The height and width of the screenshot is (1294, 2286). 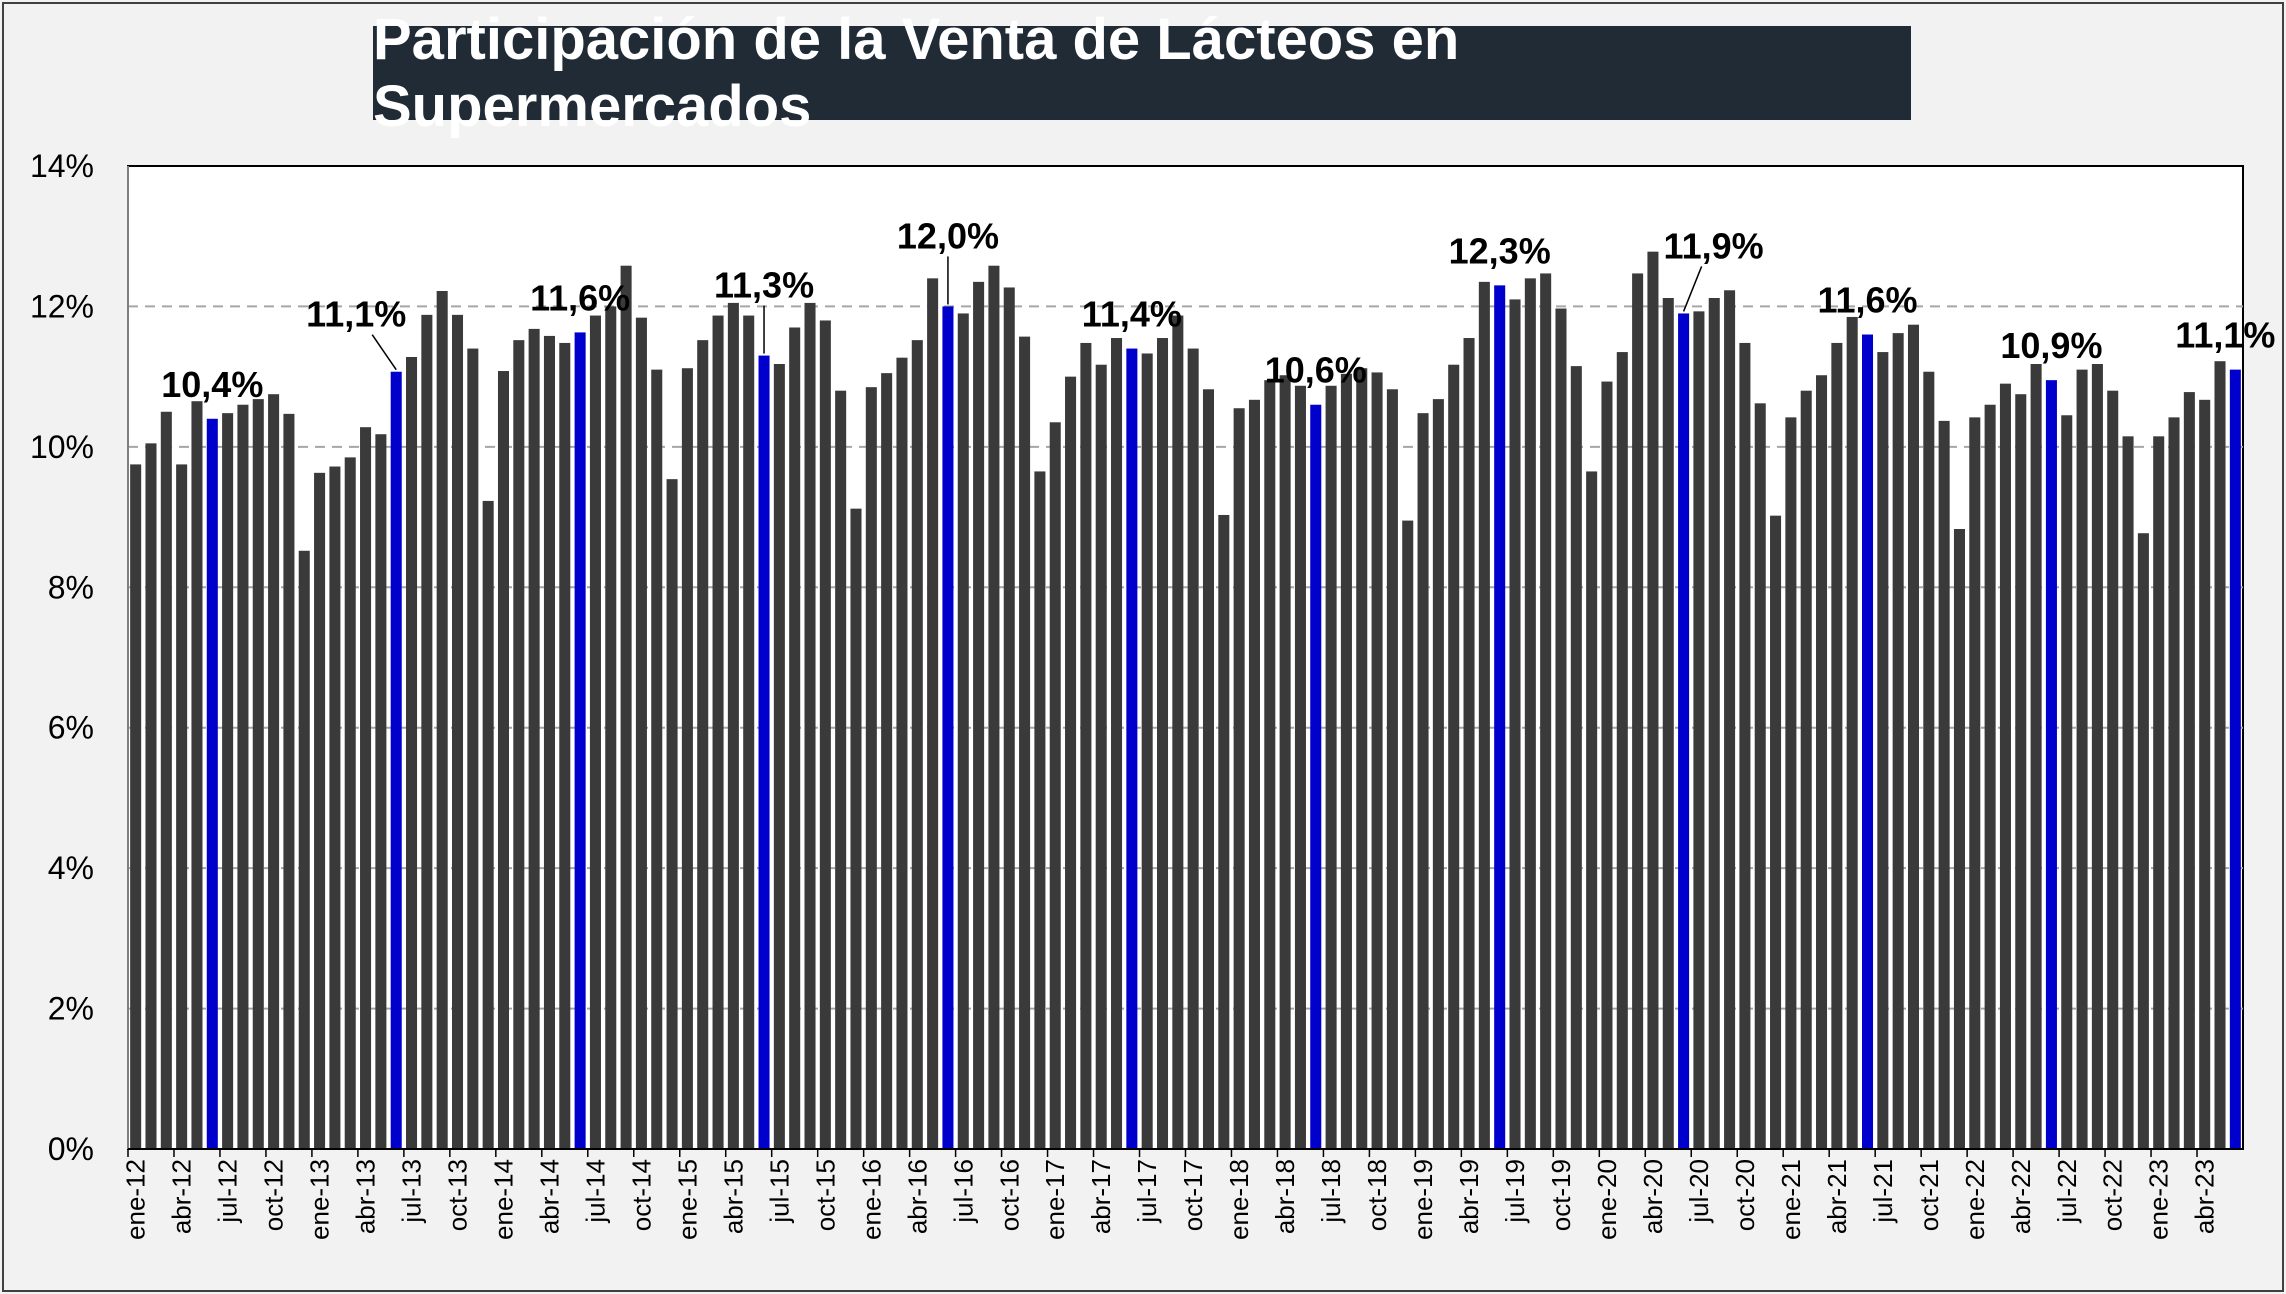 What do you see at coordinates (871, 1199) in the screenshot?
I see `x-tick-label: ene-16` at bounding box center [871, 1199].